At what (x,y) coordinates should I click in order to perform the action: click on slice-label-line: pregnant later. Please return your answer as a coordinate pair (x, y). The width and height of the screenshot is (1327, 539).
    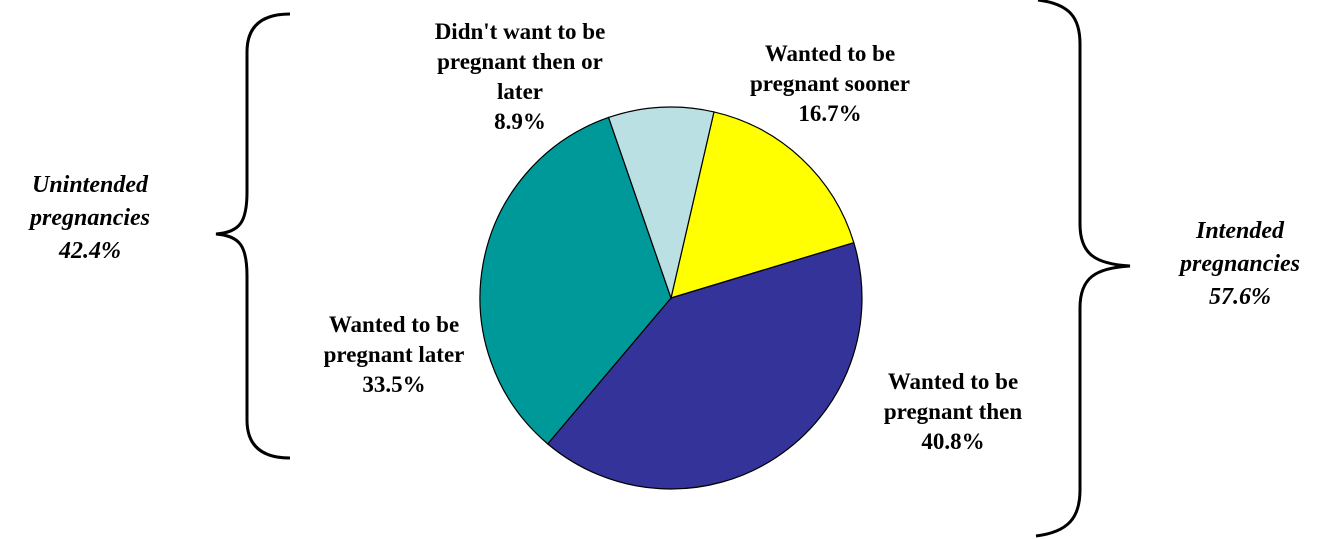
    Looking at the image, I should click on (394, 354).